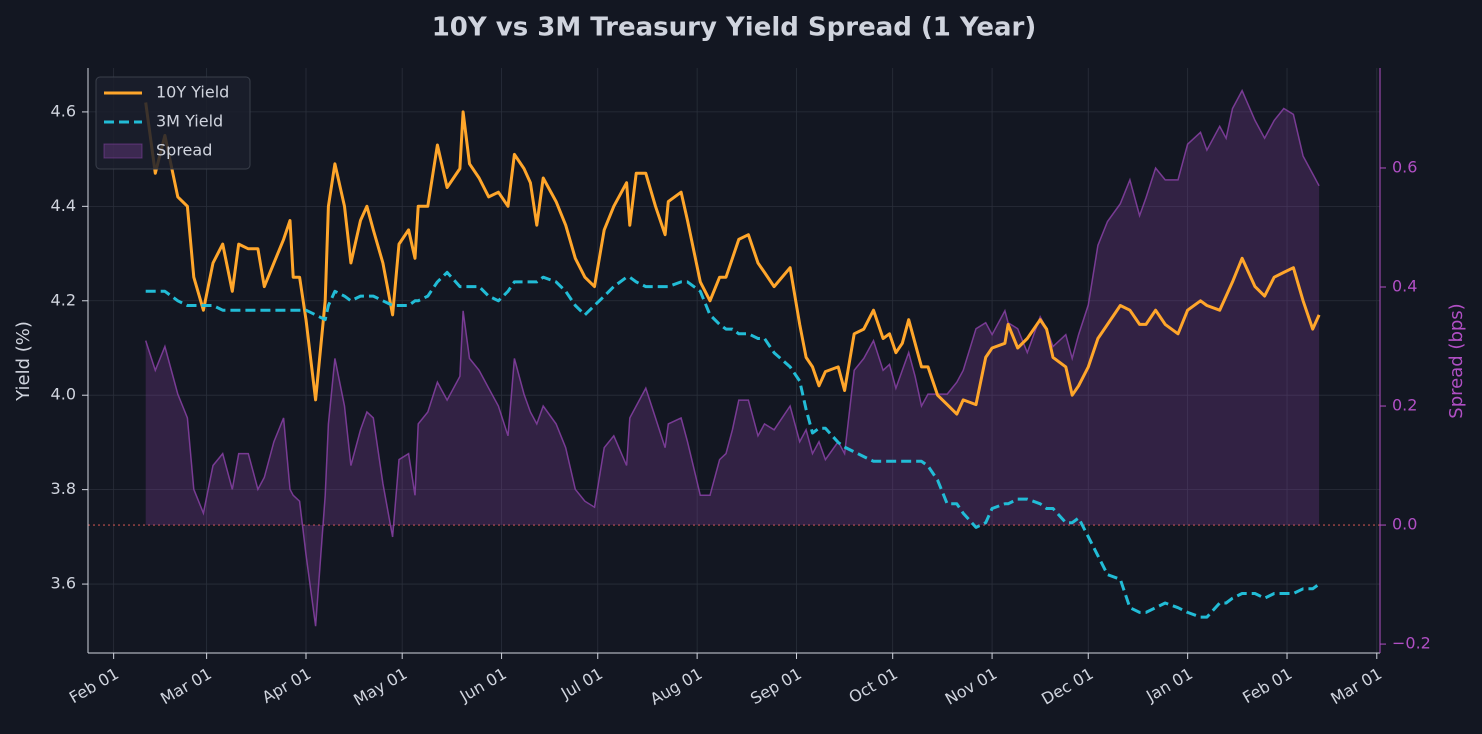  I want to click on y-axis-label: Yield (%), so click(23, 361).